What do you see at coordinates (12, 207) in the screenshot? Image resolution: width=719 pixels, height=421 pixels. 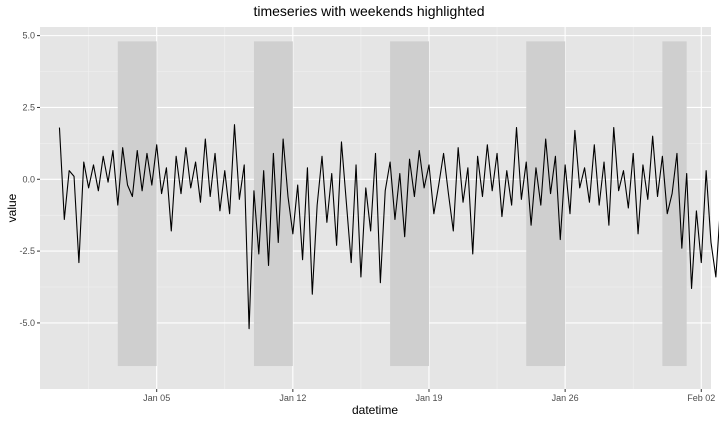 I see `y-axis-title: value` at bounding box center [12, 207].